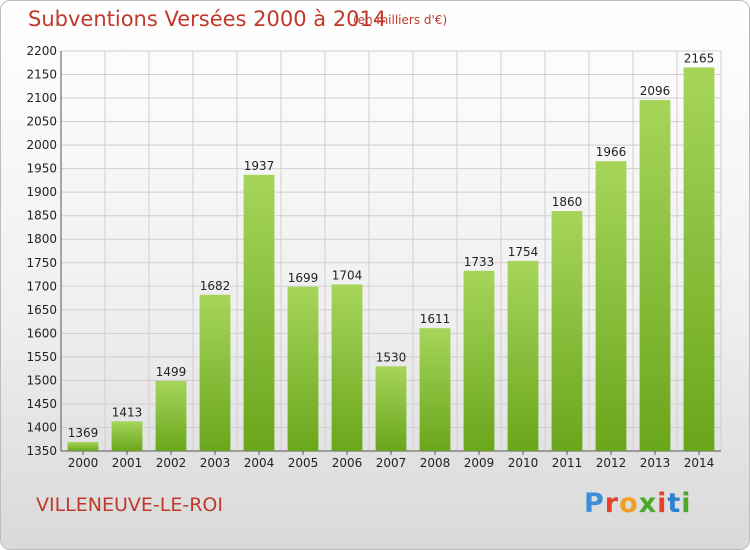 The width and height of the screenshot is (750, 550). What do you see at coordinates (215, 463) in the screenshot?
I see `x-tick-label-2003: 2003` at bounding box center [215, 463].